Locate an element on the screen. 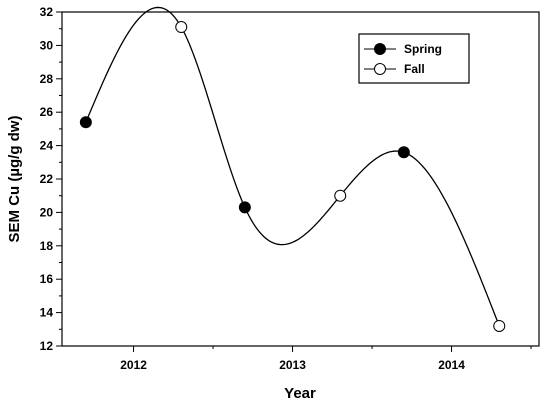  y-tick-label: 24 is located at coordinates (47, 146).